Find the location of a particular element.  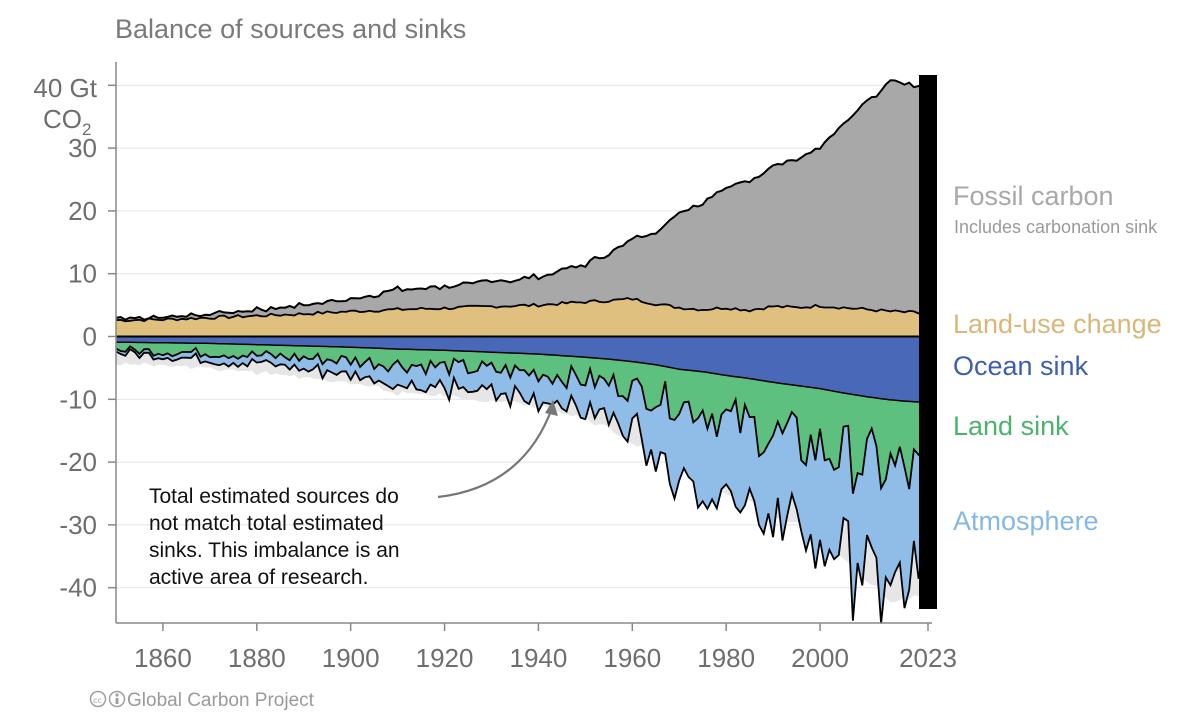

y-tick-label: -30 is located at coordinates (78, 525).